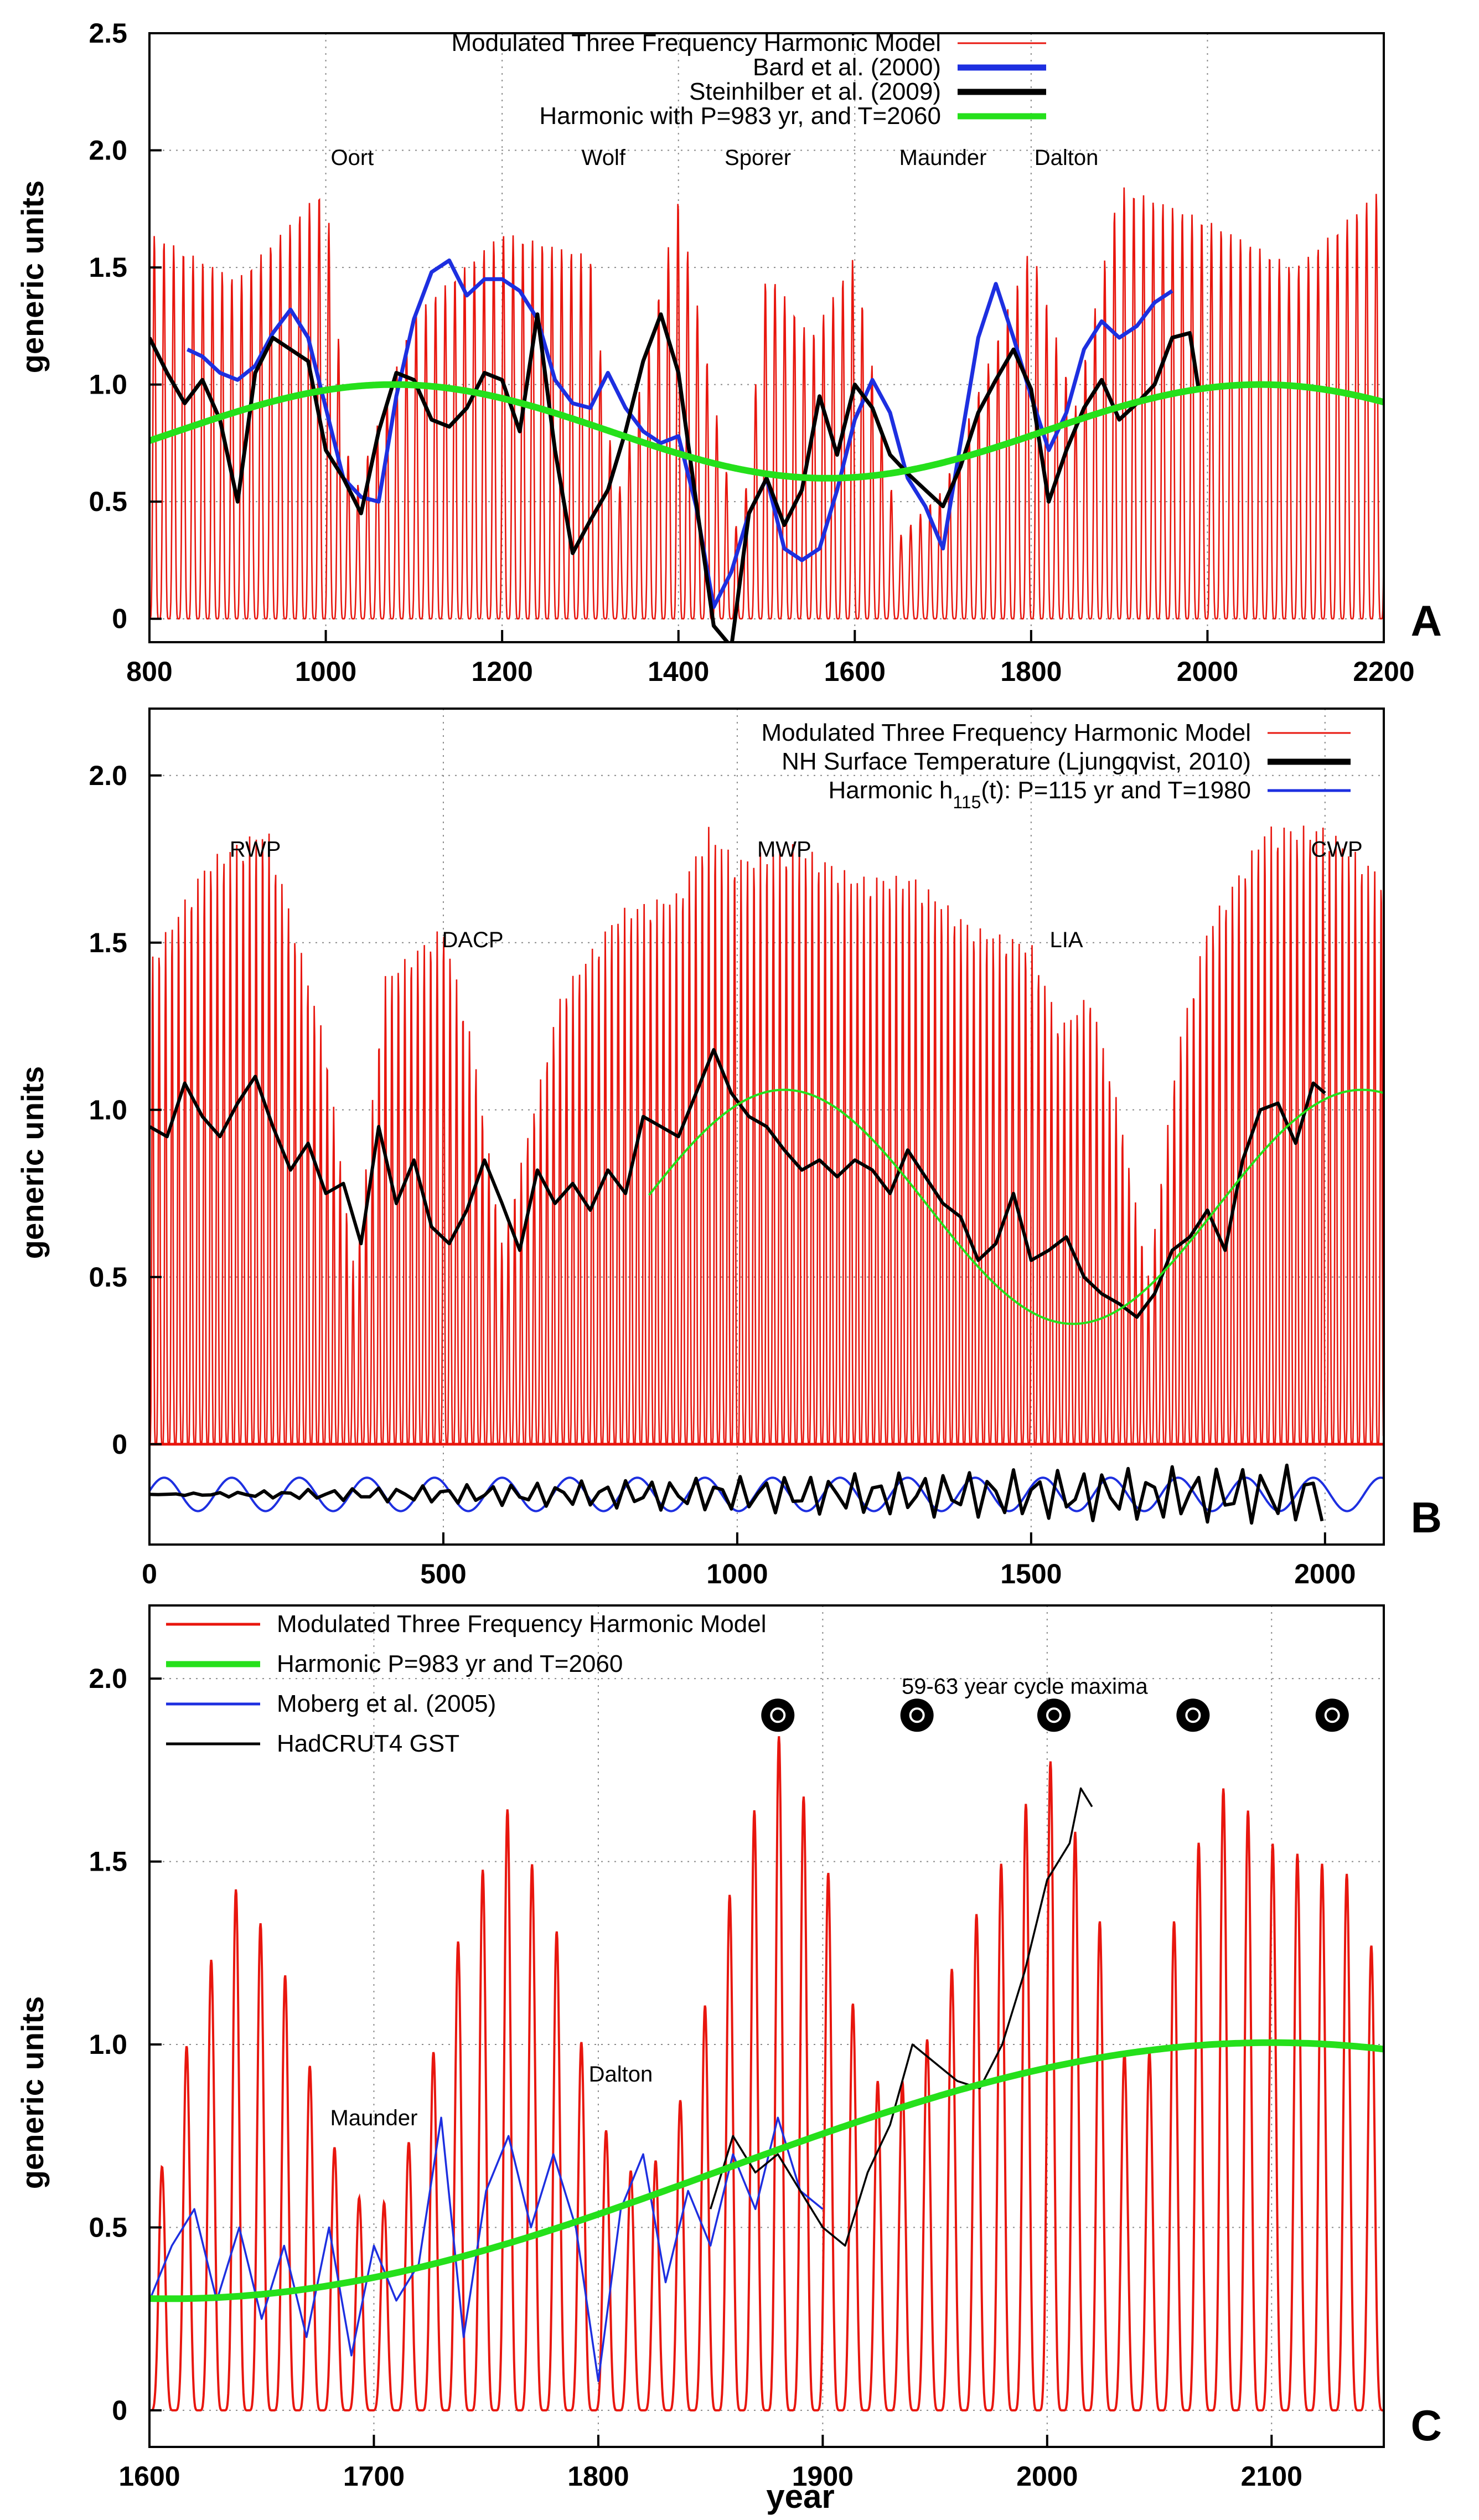 Image resolution: width=1479 pixels, height=2520 pixels. What do you see at coordinates (119, 1444) in the screenshot?
I see `panel-b-y-tick-label: 0` at bounding box center [119, 1444].